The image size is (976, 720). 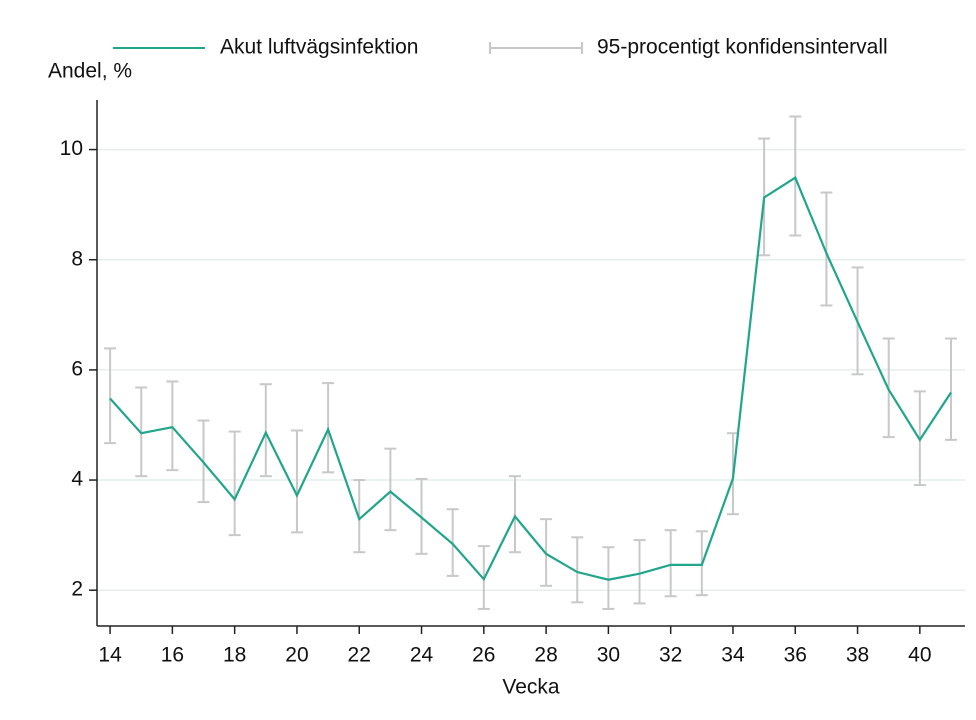 I want to click on y-tick-label: 4, so click(x=77, y=479).